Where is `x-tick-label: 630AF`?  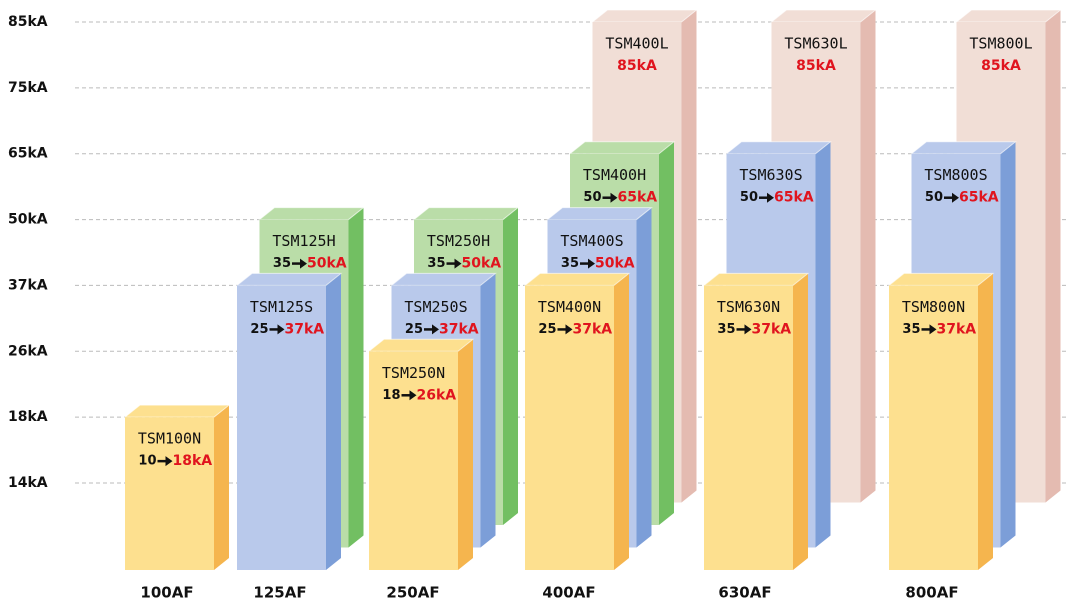
x-tick-label: 630AF is located at coordinates (744, 593).